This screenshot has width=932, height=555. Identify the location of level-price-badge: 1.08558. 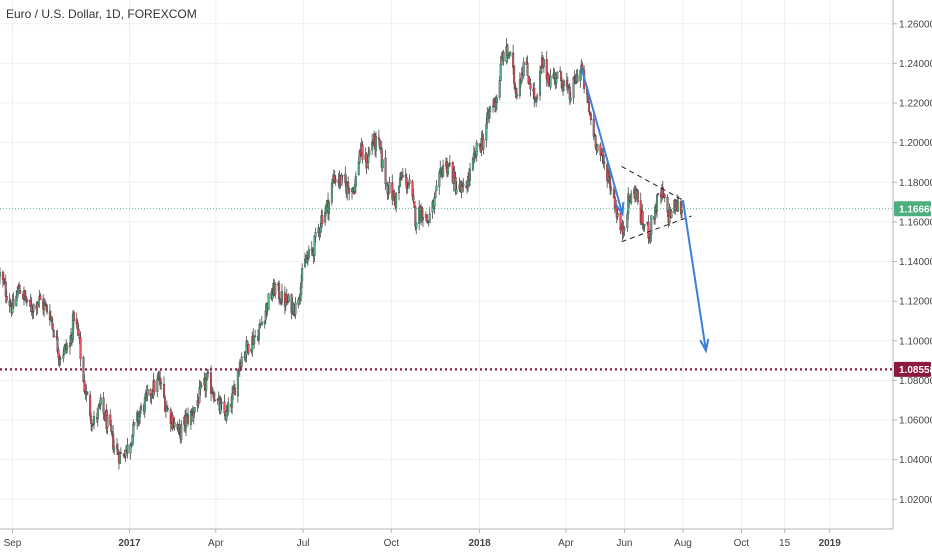
(915, 370).